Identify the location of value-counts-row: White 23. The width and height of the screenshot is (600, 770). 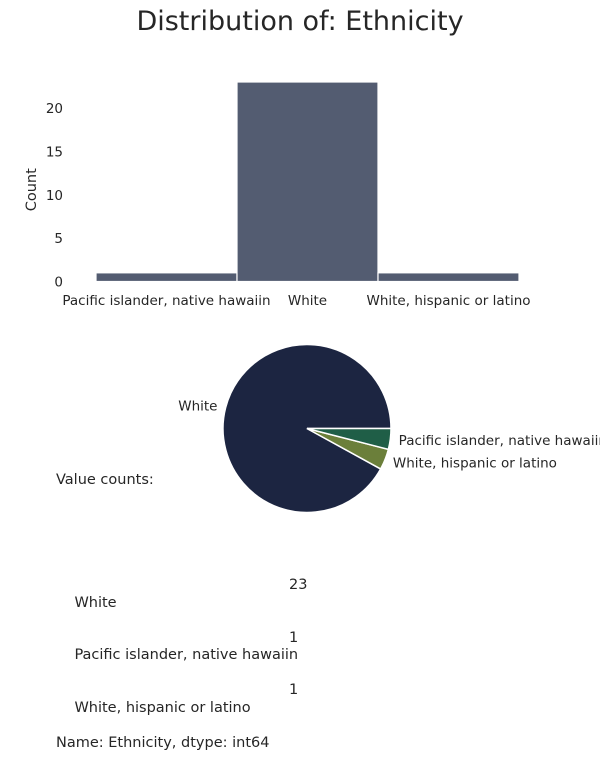
(181, 594).